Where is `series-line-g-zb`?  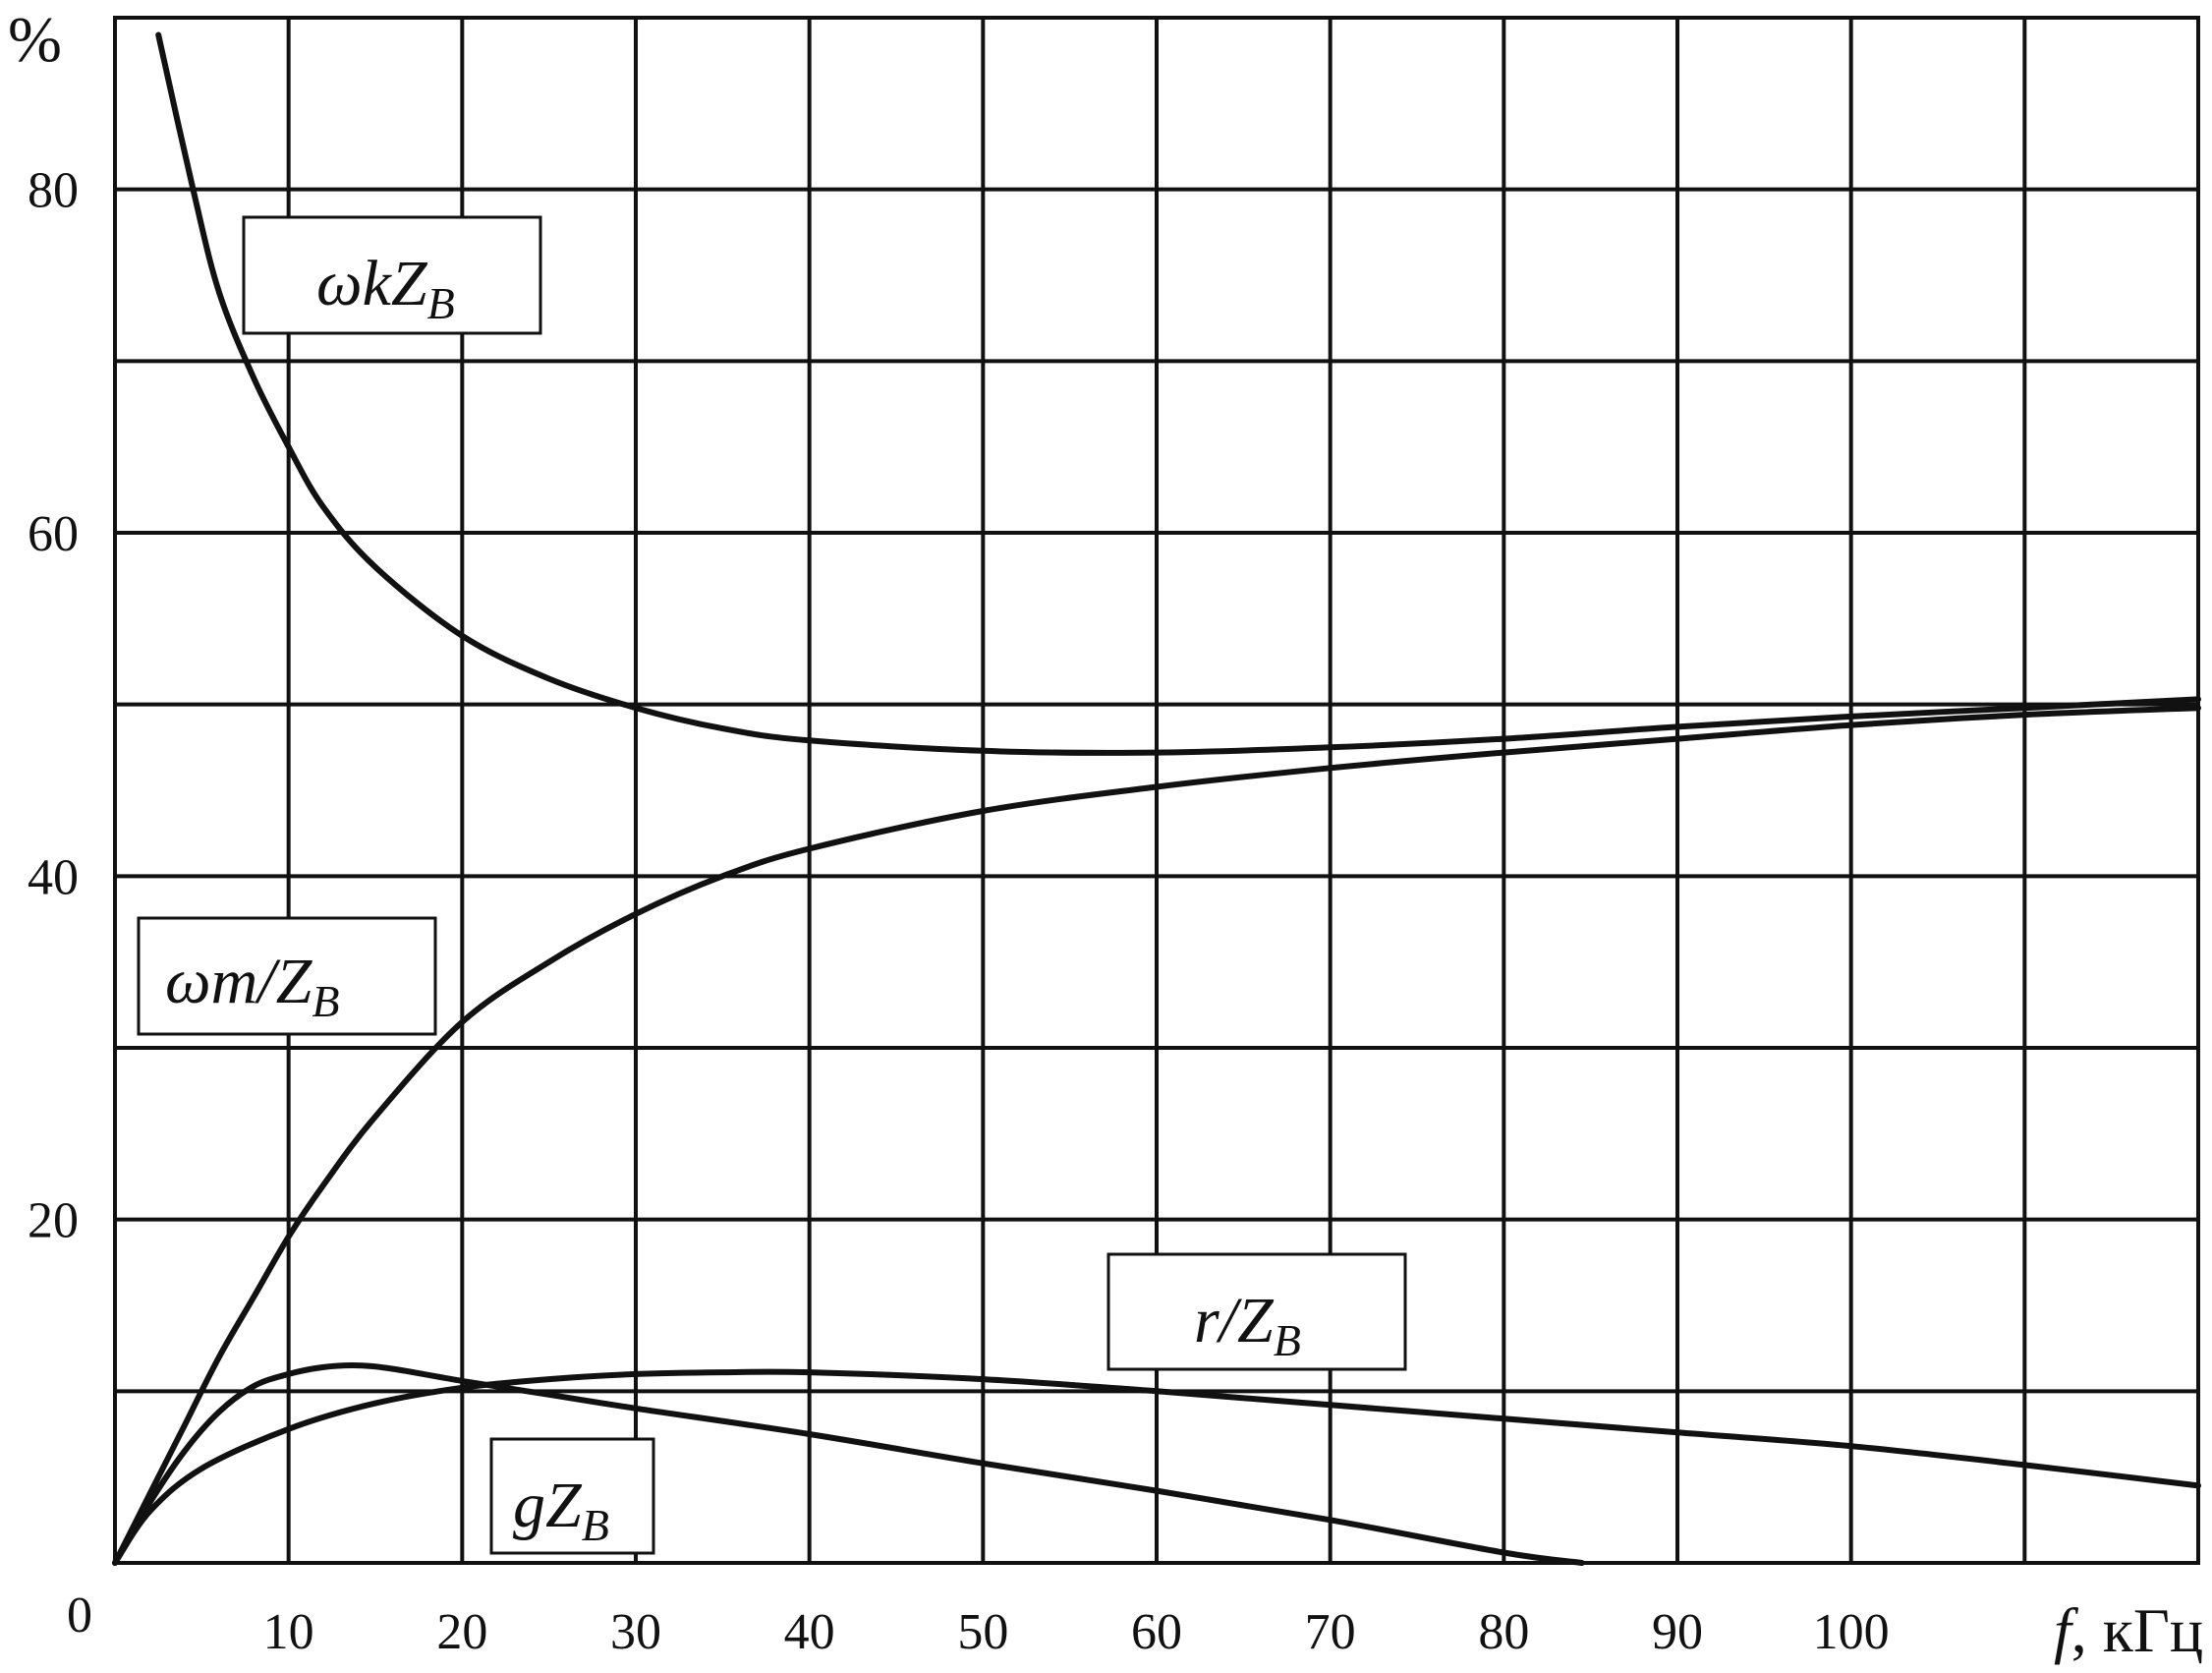
series-line-g-zb is located at coordinates (848, 1464).